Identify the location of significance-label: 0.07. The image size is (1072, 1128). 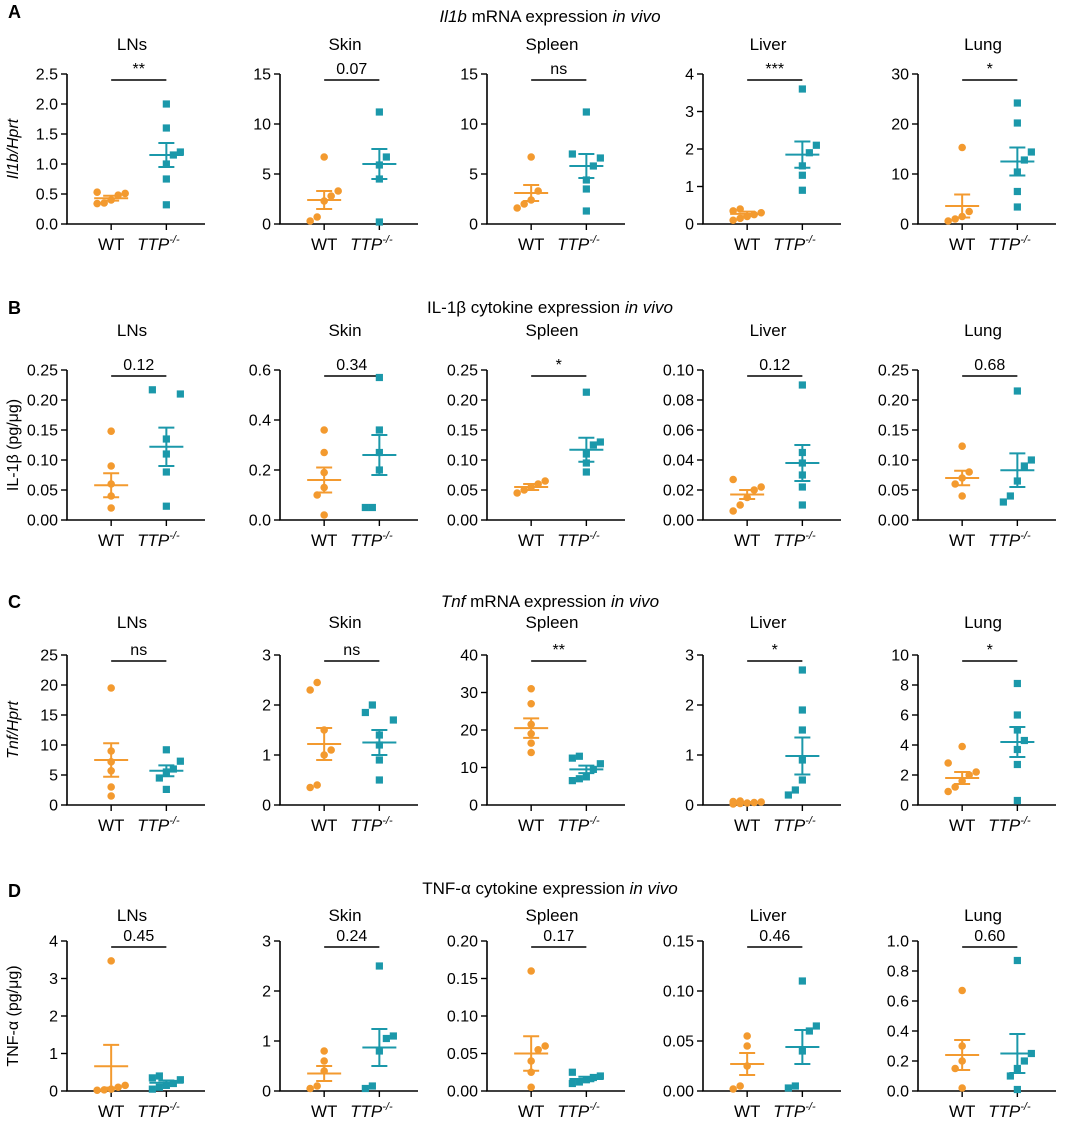
(351, 69).